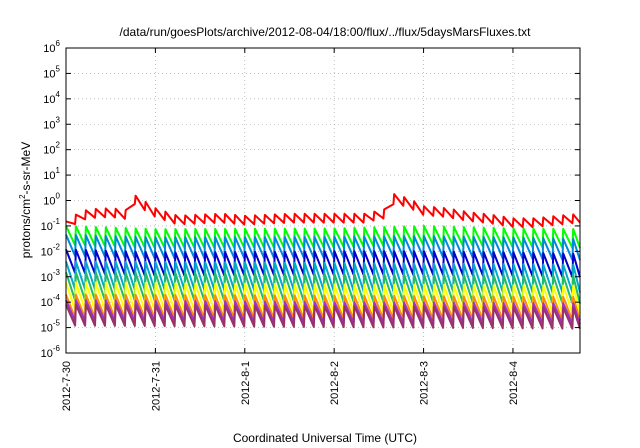 This screenshot has height=448, width=640. What do you see at coordinates (22, 196) in the screenshot?
I see `y-axis-label-exponent: 2` at bounding box center [22, 196].